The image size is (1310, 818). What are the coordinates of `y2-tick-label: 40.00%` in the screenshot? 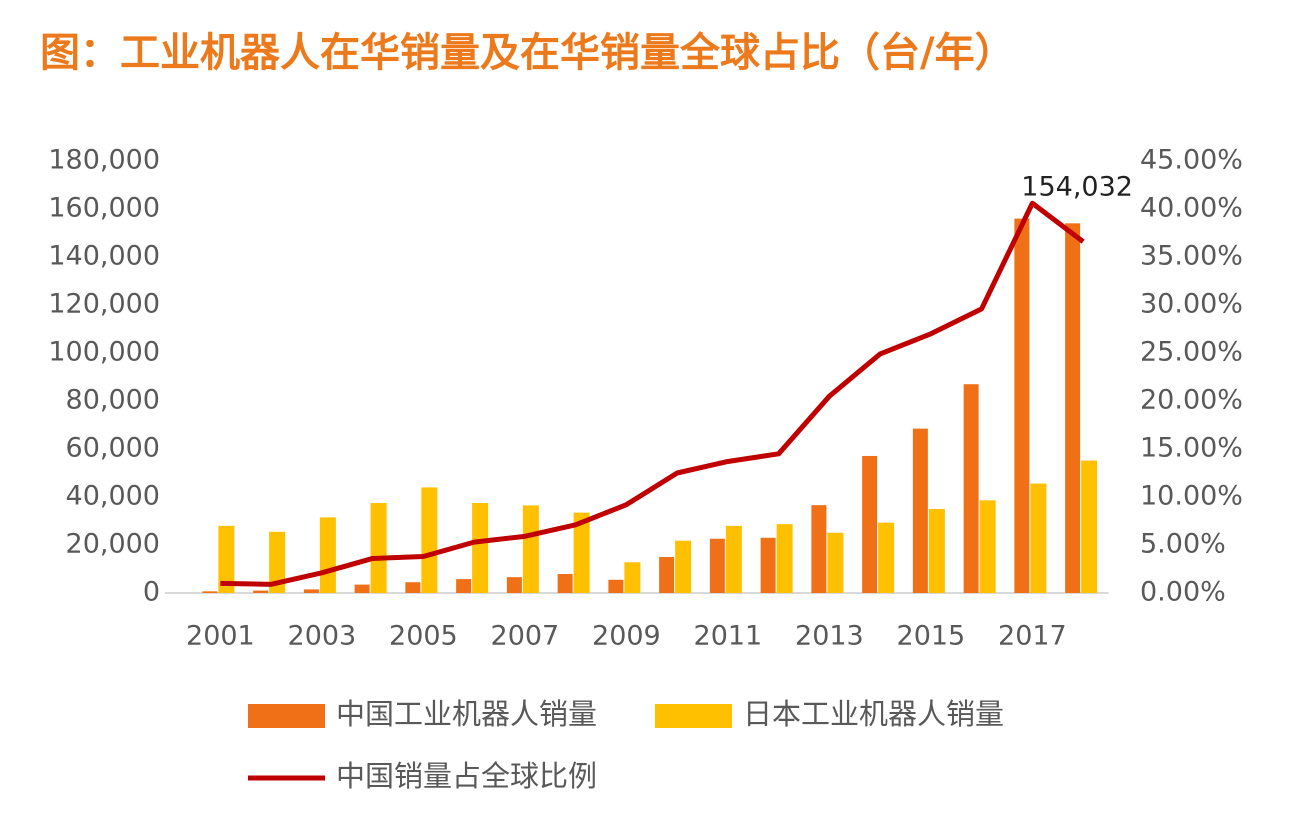 It's located at (1191, 208).